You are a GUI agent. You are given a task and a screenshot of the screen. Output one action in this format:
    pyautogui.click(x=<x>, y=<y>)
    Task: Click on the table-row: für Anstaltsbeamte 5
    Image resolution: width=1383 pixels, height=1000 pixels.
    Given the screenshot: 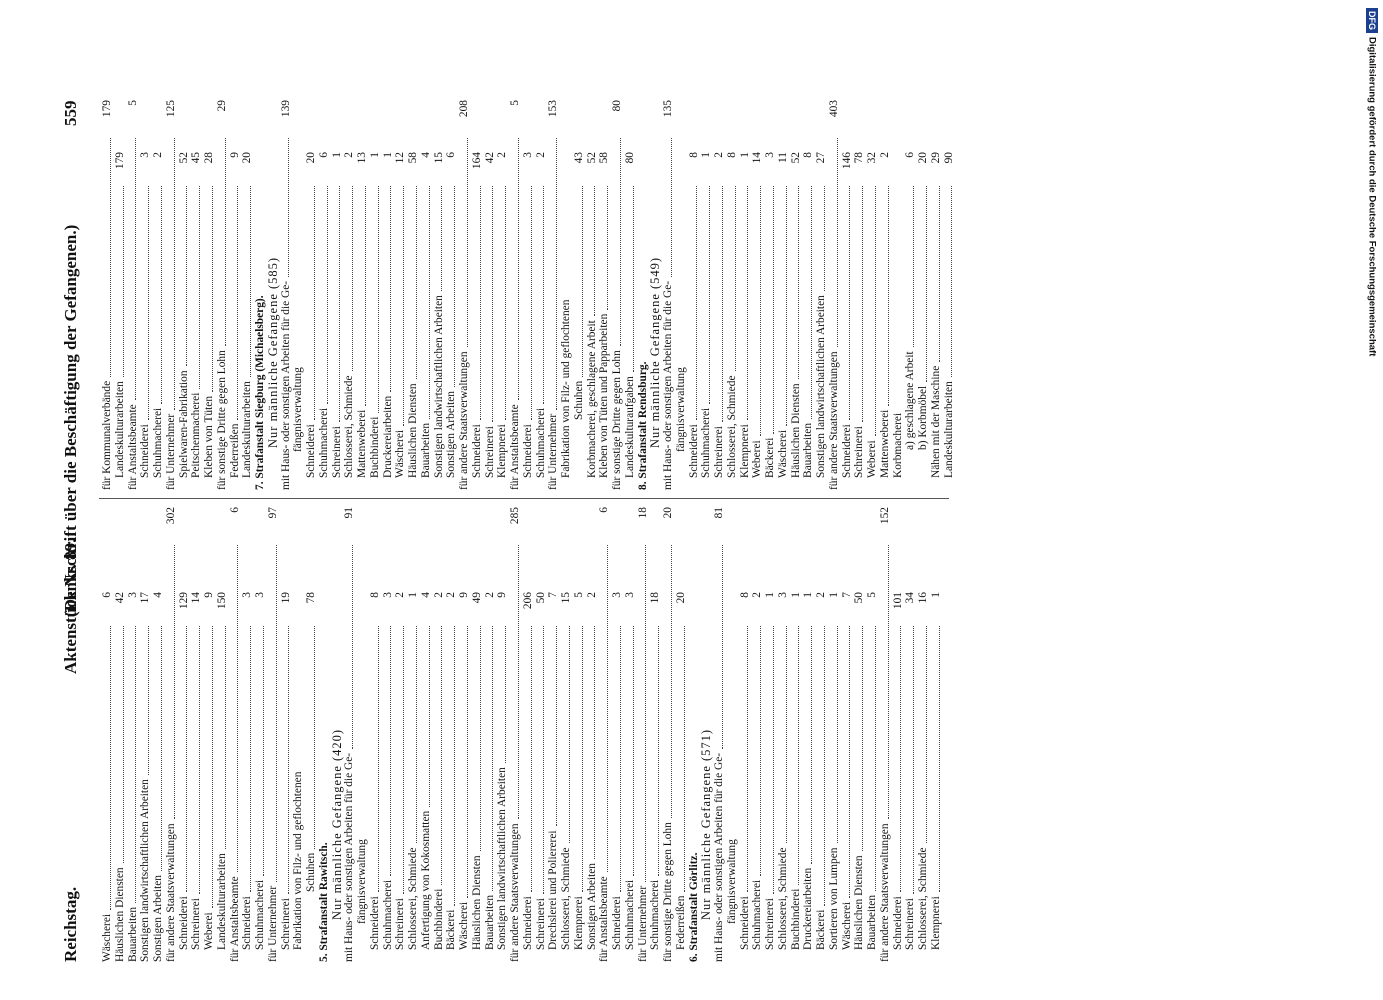 What is the action you would take?
    pyautogui.click(x=133, y=295)
    